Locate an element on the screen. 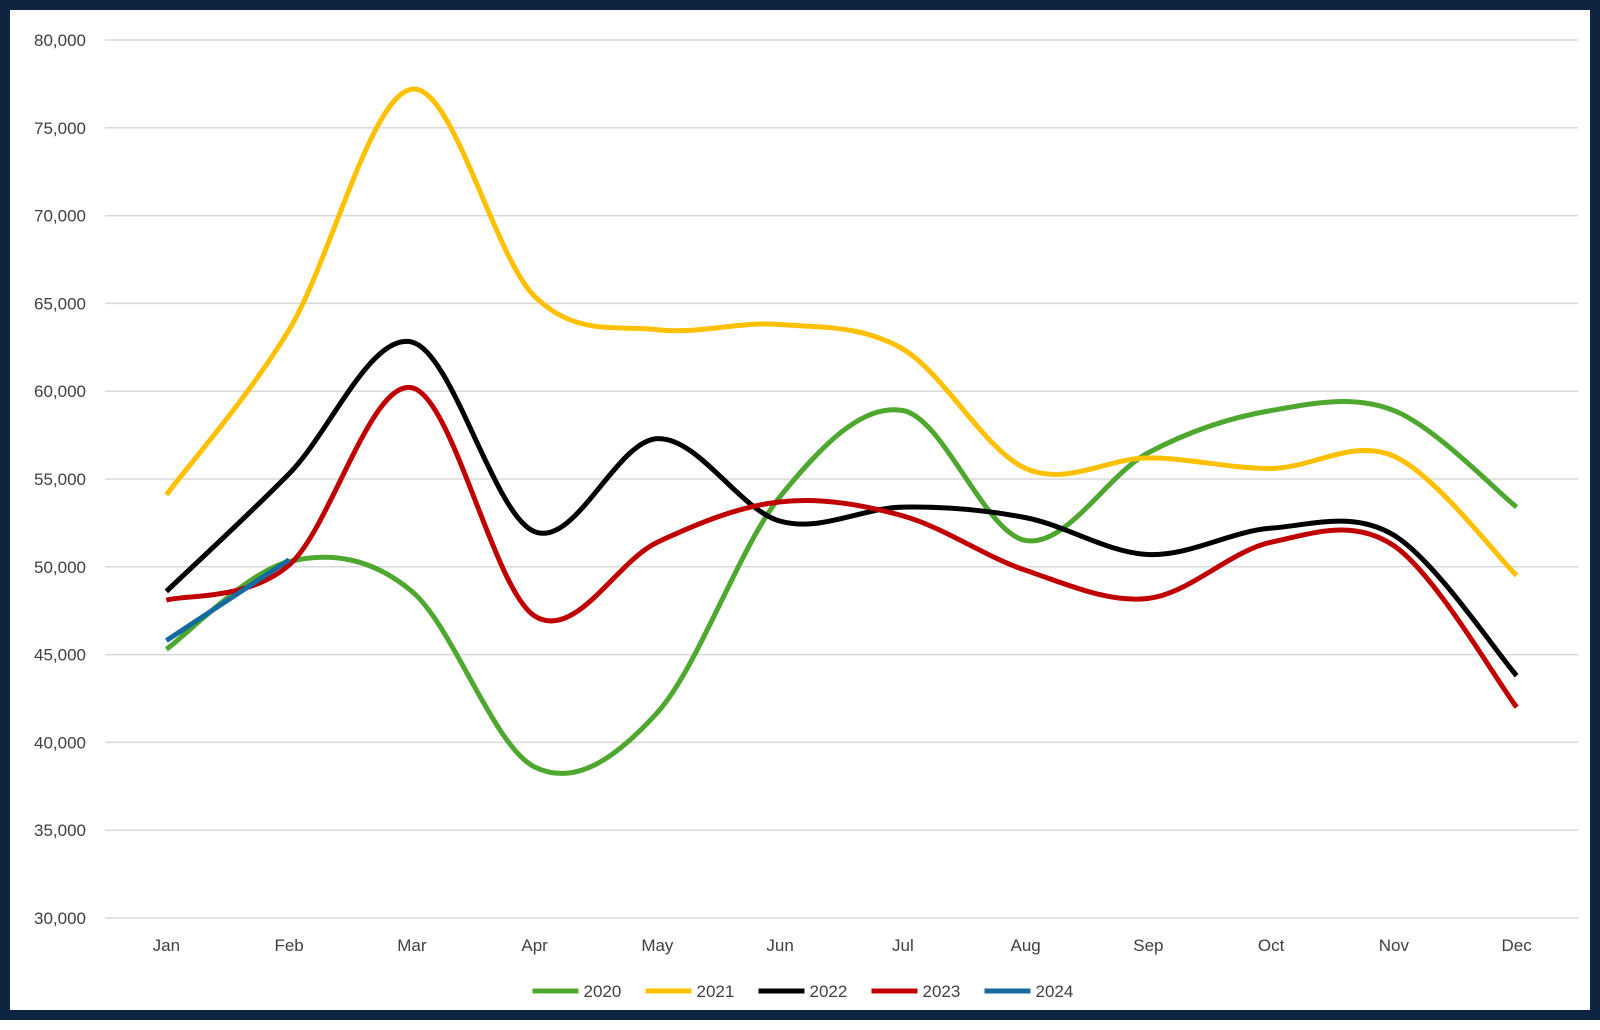  legend-label-2024: 2024 is located at coordinates (1055, 991).